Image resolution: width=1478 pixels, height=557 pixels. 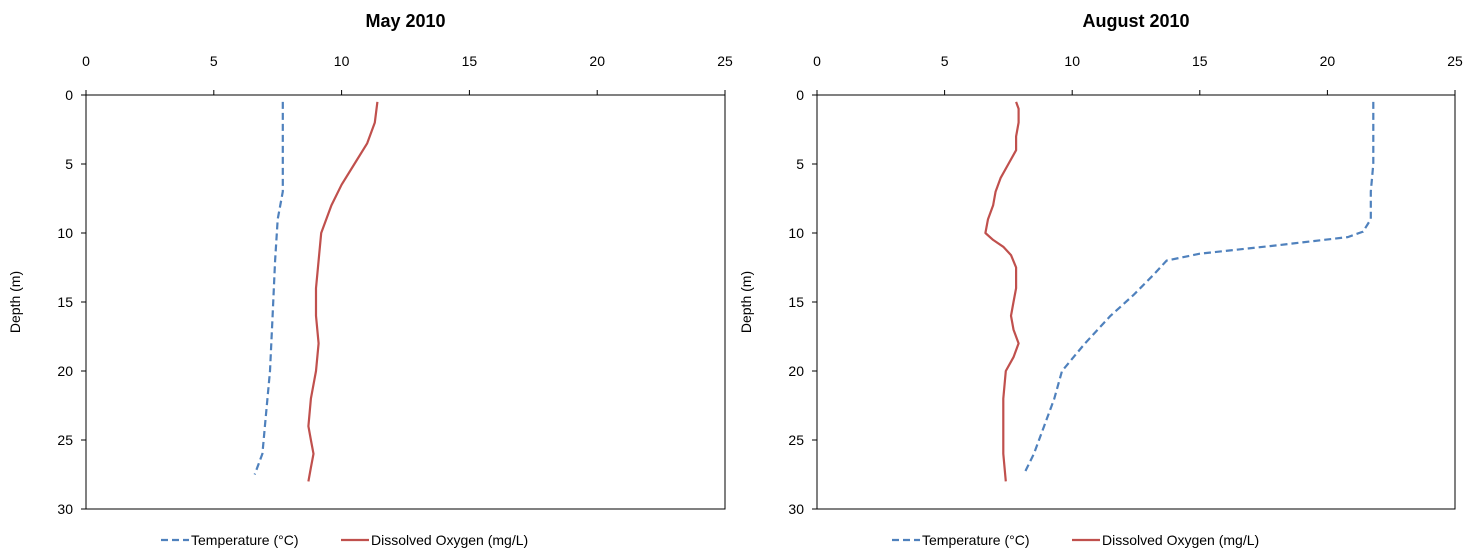 What do you see at coordinates (268, 288) in the screenshot?
I see `series-line-temperature` at bounding box center [268, 288].